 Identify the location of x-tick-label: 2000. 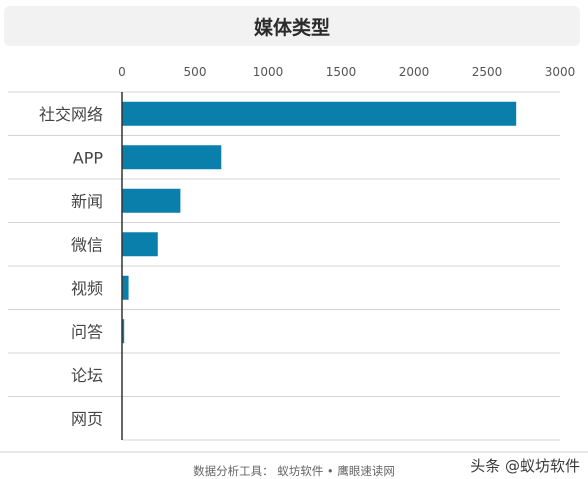
(414, 72).